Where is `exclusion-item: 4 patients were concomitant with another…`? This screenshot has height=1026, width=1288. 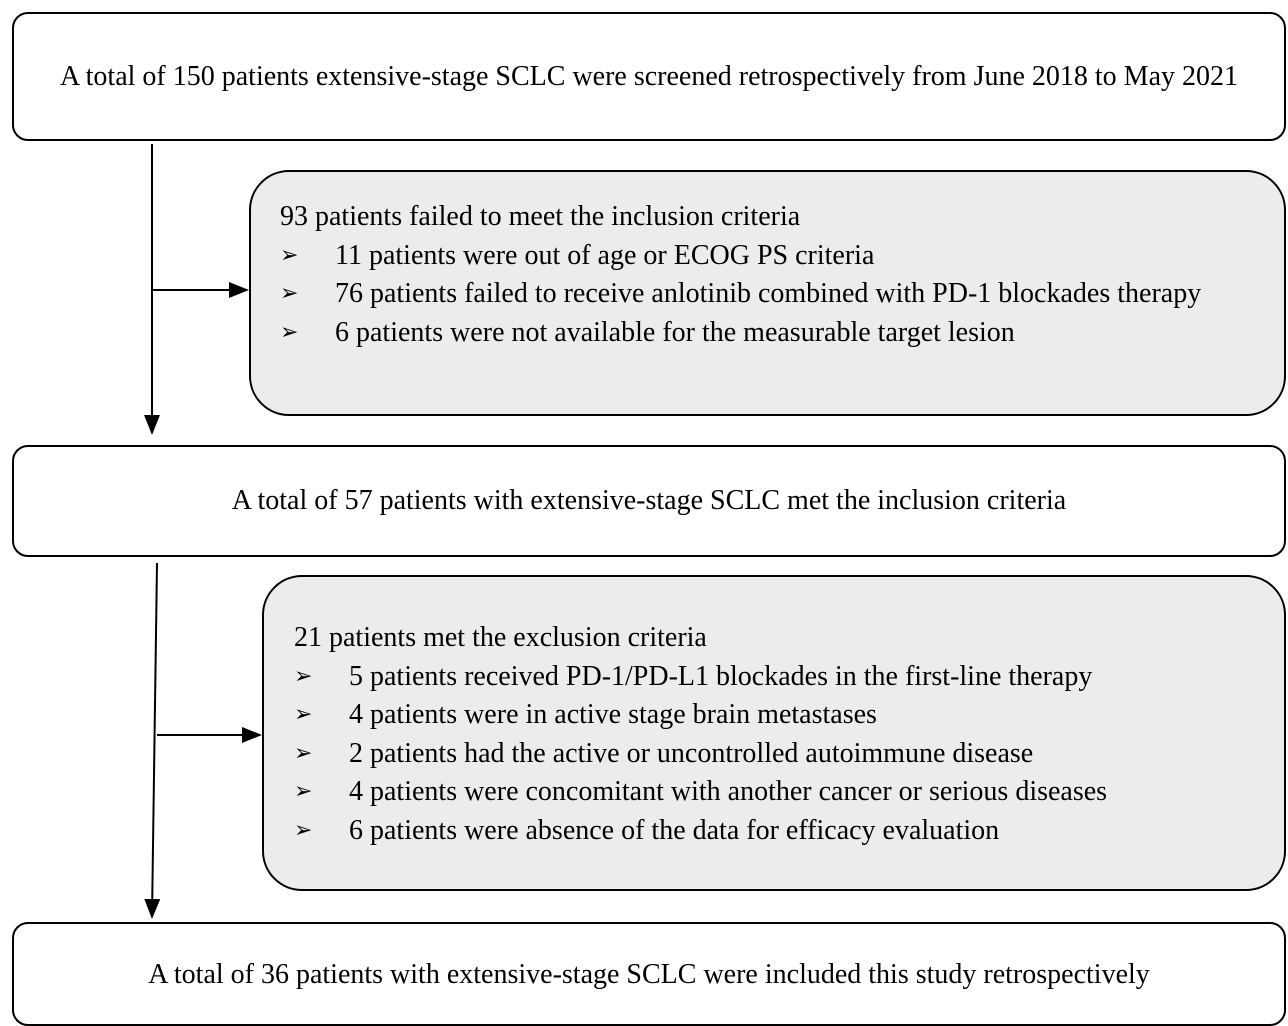 exclusion-item: 4 patients were concomitant with another… is located at coordinates (784, 792).